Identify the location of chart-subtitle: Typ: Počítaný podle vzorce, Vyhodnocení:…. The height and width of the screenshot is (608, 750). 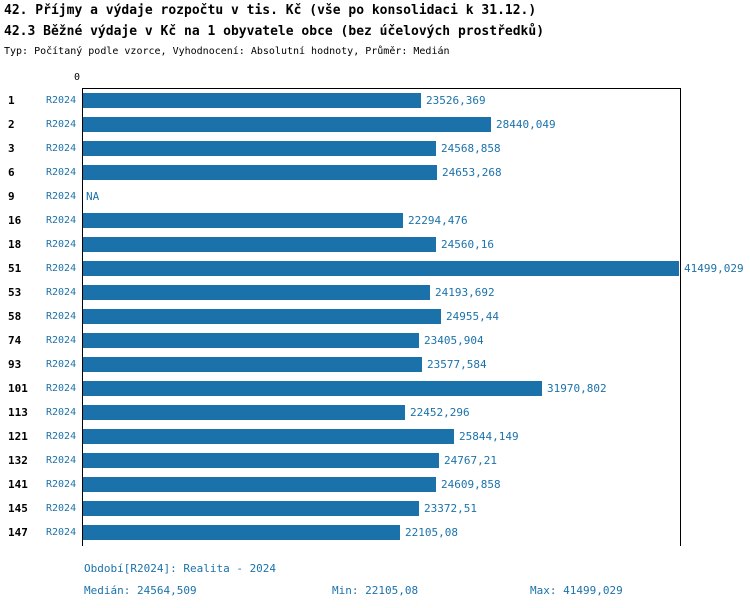
(227, 51).